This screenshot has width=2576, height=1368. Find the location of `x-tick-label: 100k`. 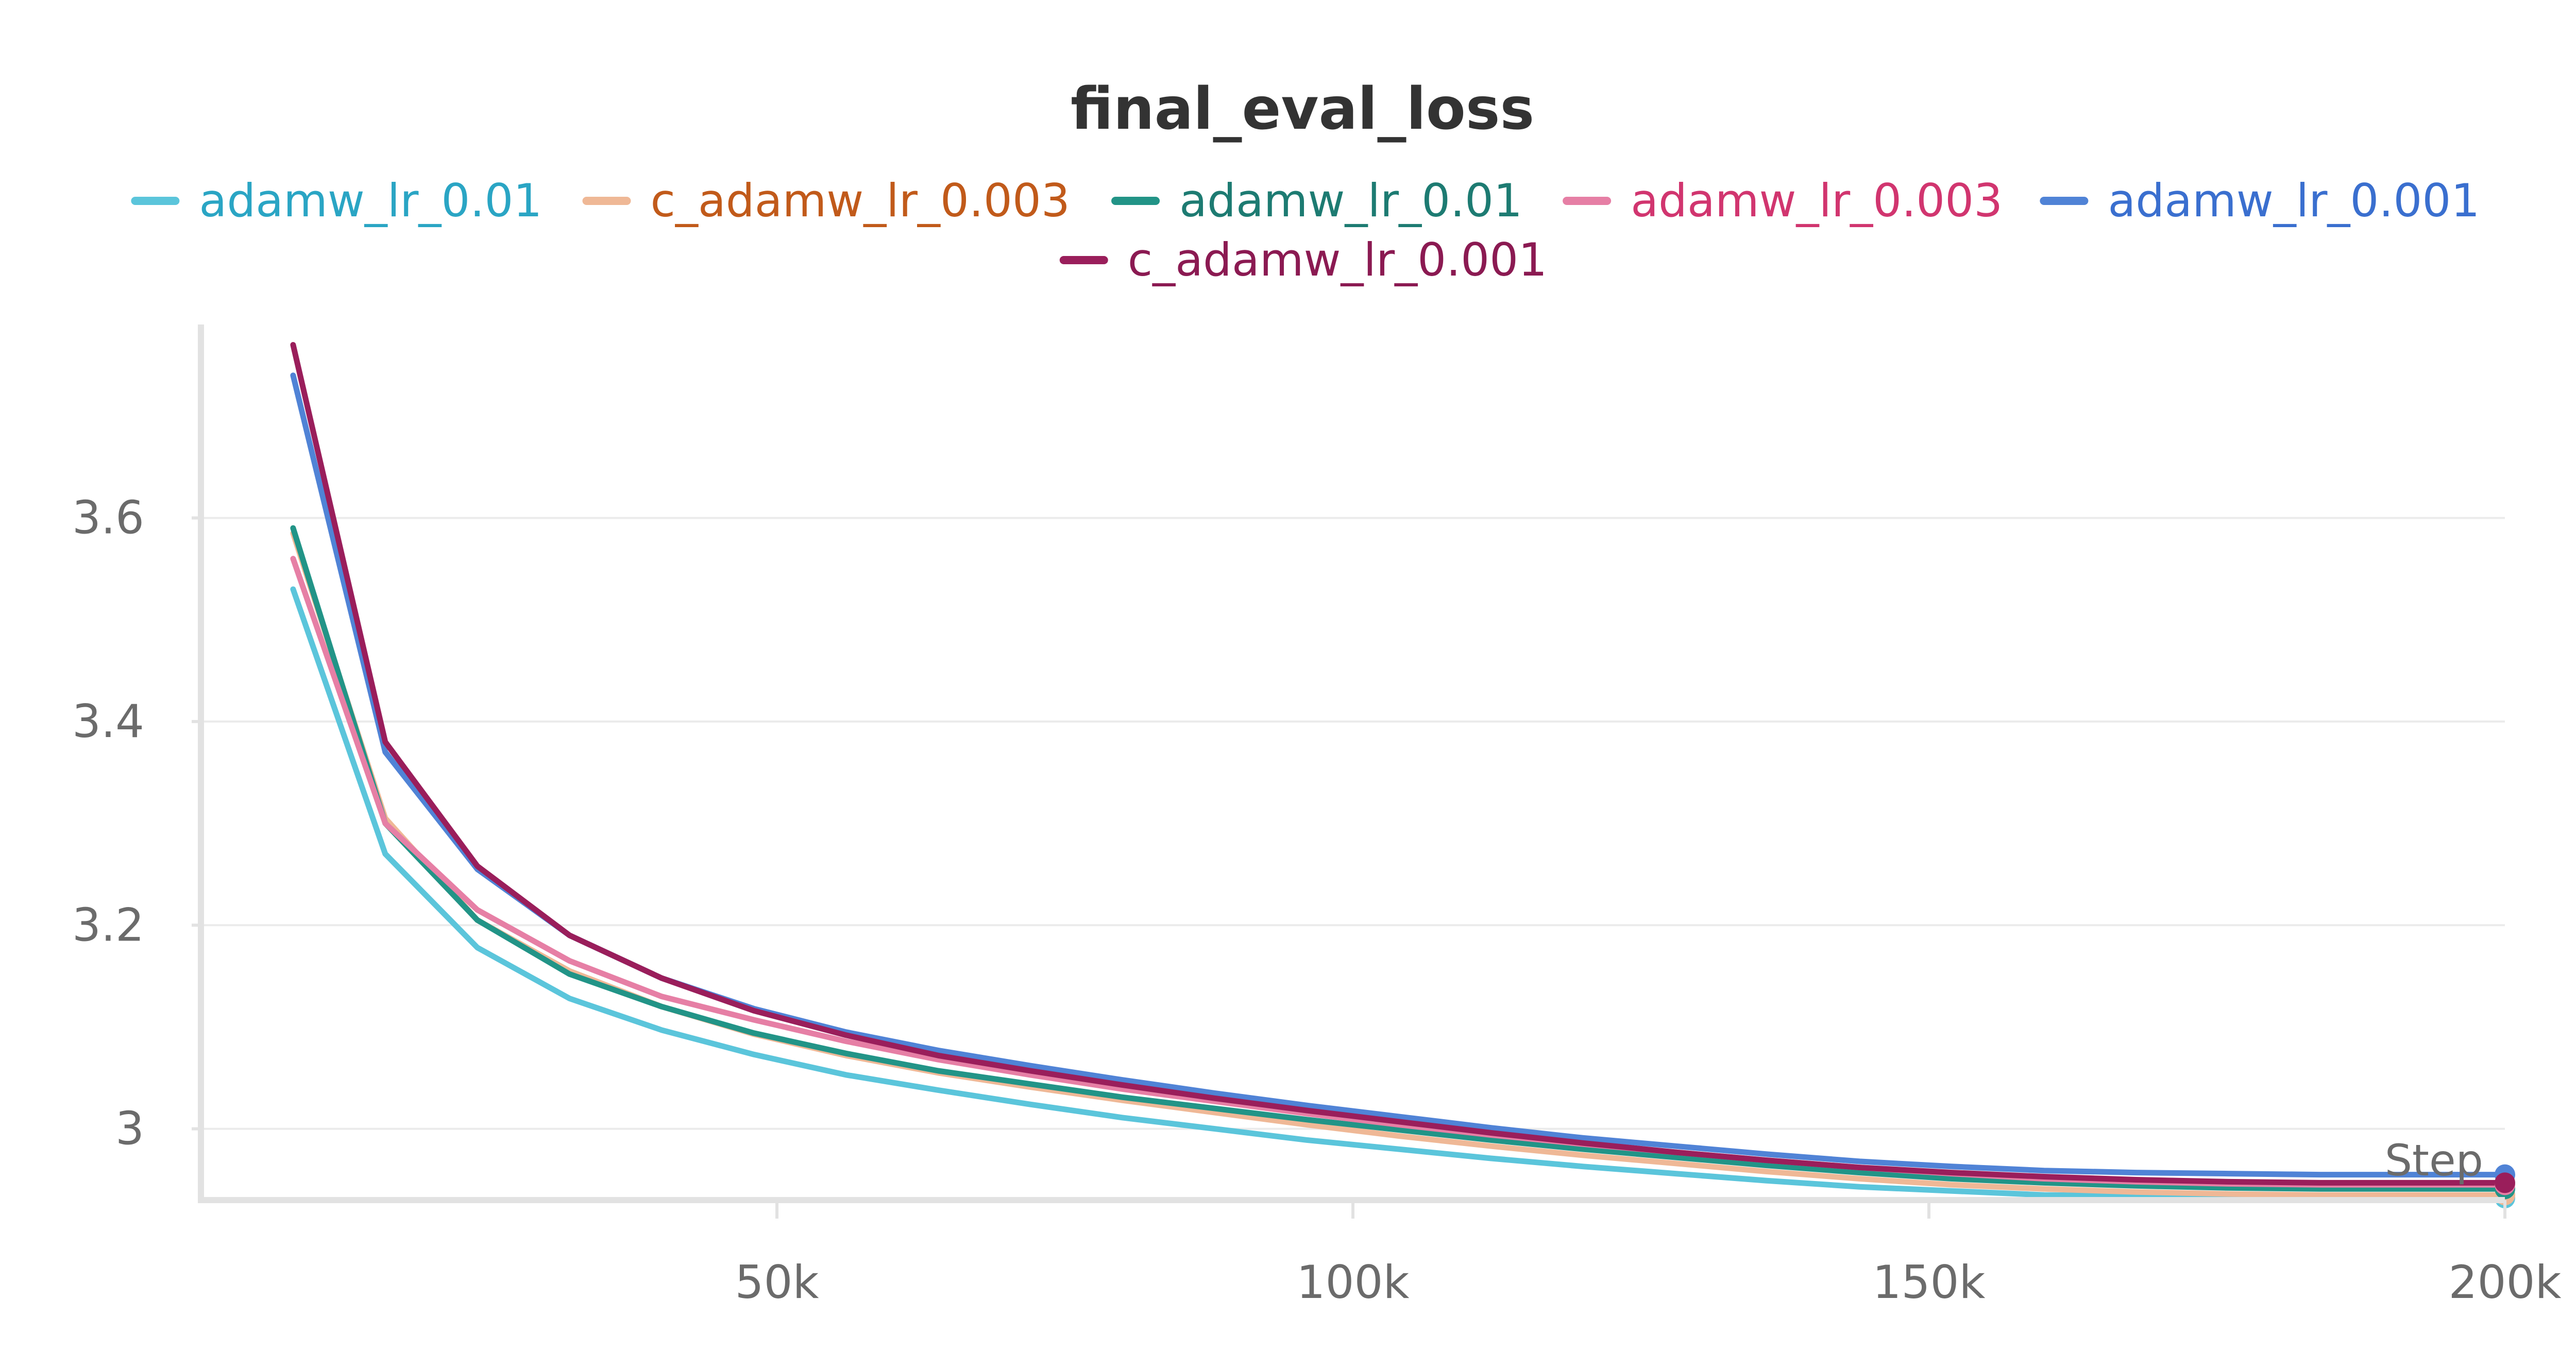

x-tick-label: 100k is located at coordinates (1353, 1282).